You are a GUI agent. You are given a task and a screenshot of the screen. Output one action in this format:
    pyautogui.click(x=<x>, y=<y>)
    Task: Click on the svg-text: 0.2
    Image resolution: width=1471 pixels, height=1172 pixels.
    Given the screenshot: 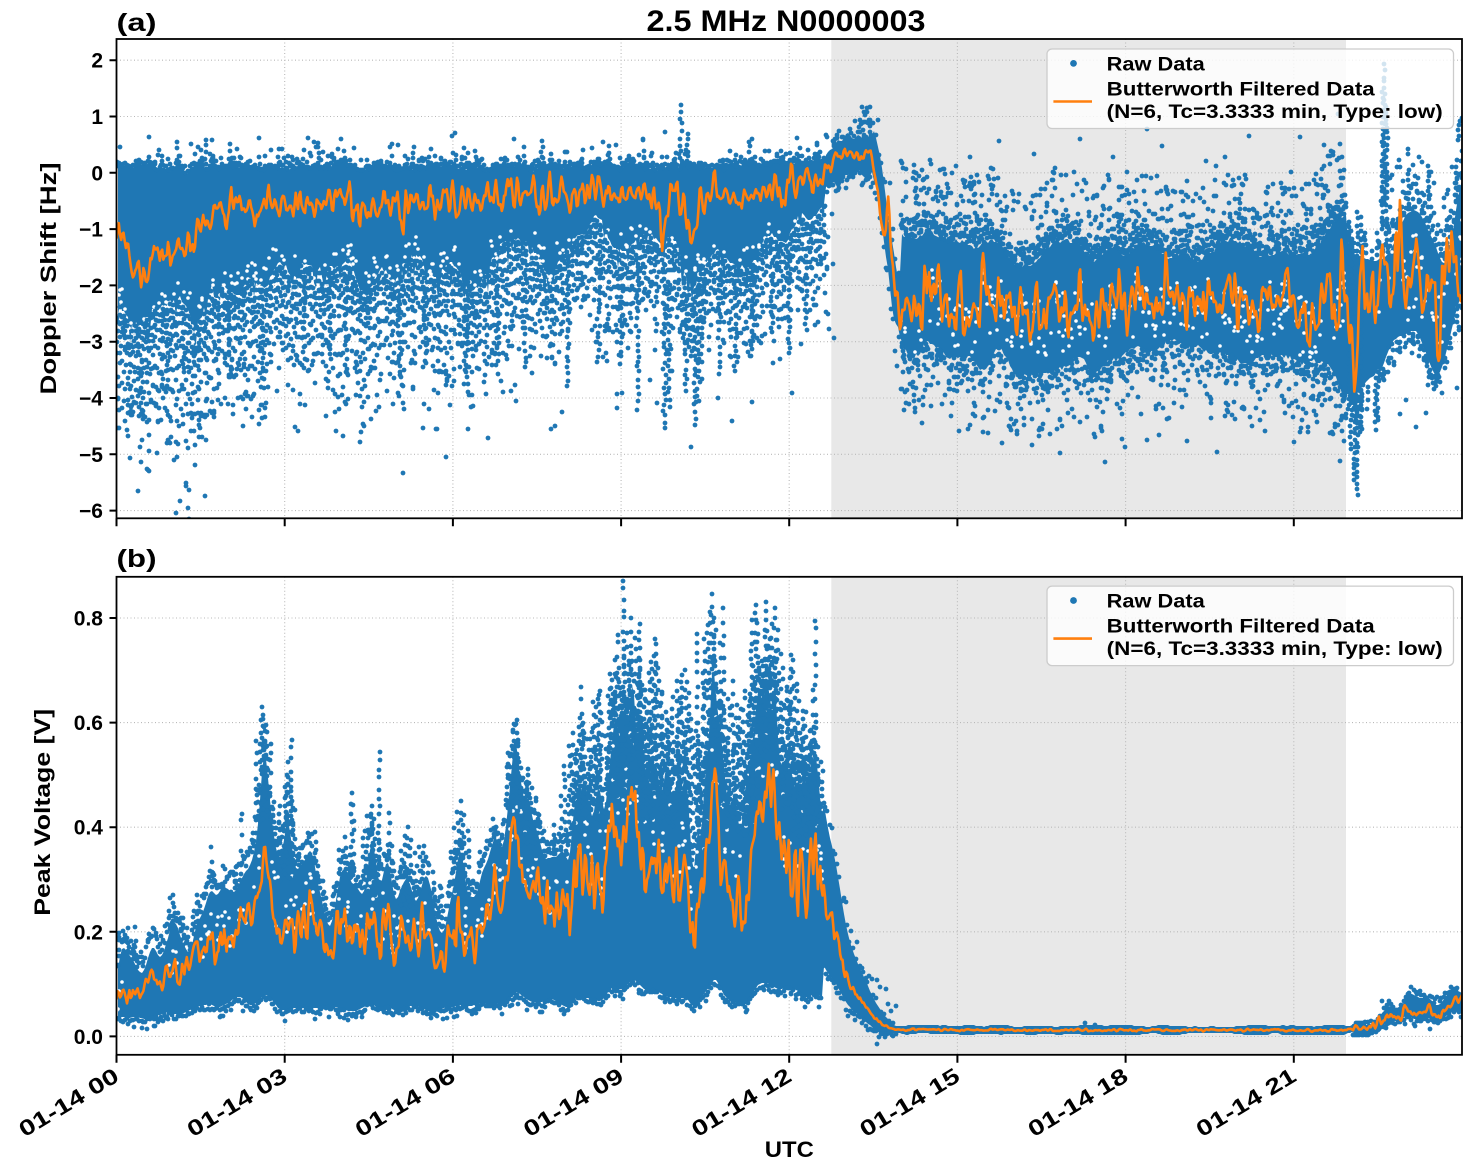 What is the action you would take?
    pyautogui.click(x=88, y=932)
    